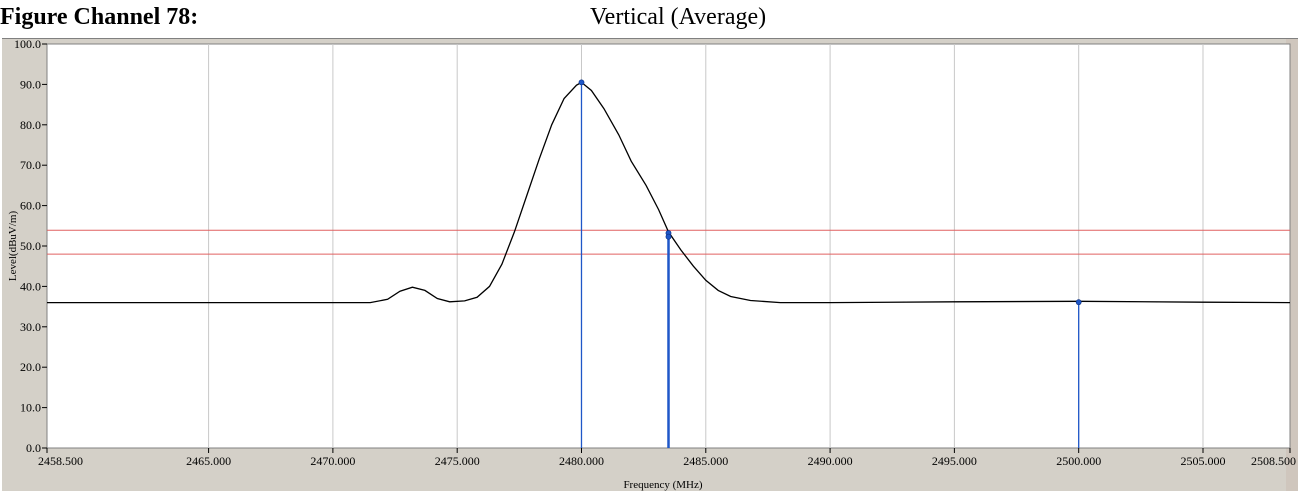  I want to click on figure-subtitle: Vertical (Average), so click(678, 17).